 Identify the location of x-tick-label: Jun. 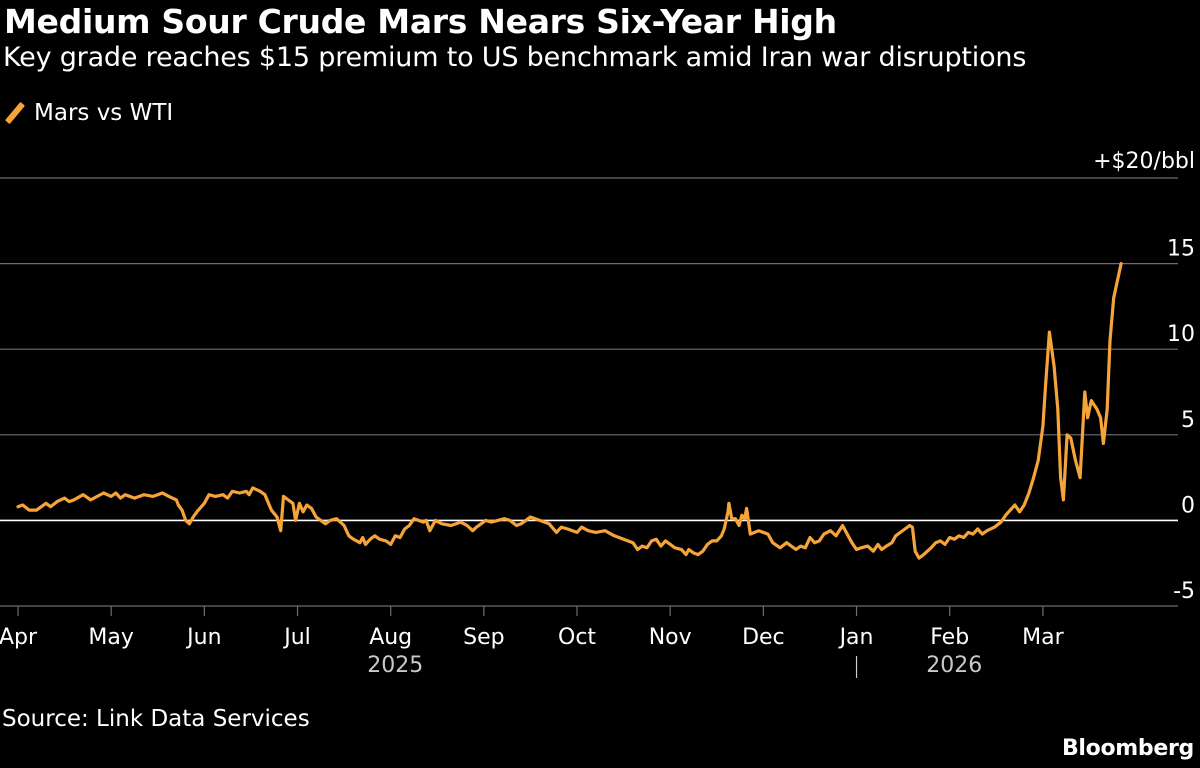
(203, 637).